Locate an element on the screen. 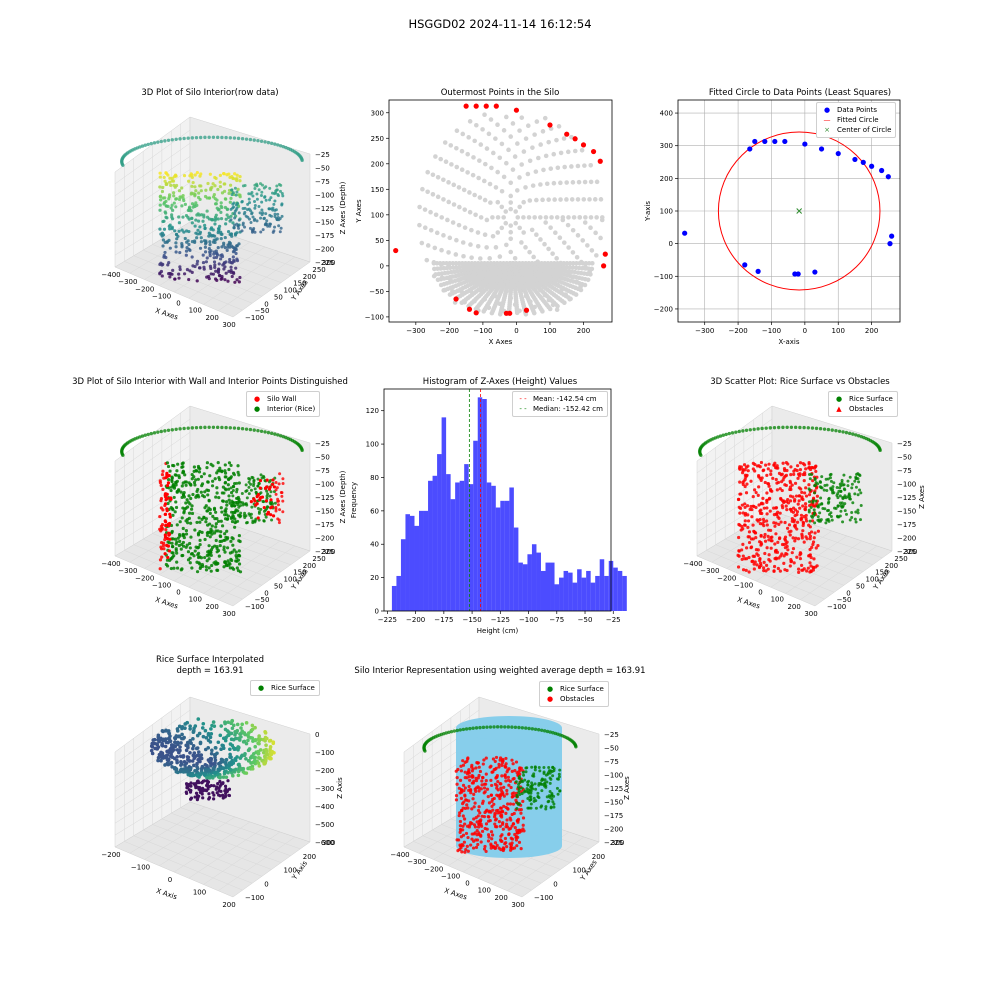 This screenshot has width=1000, height=1000. y-tick-label: 0 is located at coordinates (555, 884).